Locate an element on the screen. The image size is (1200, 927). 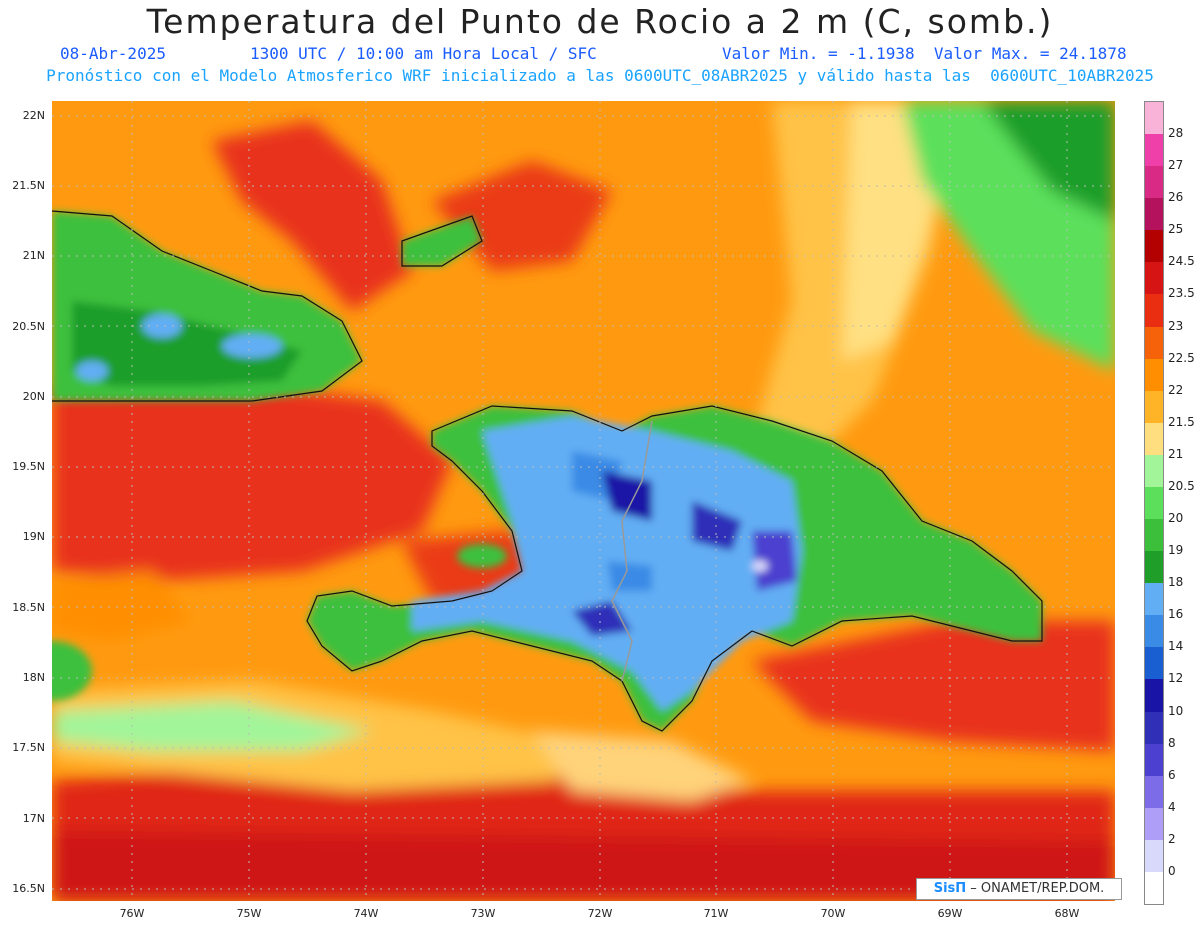
lat-label: 16.5N is located at coordinates (28, 888).